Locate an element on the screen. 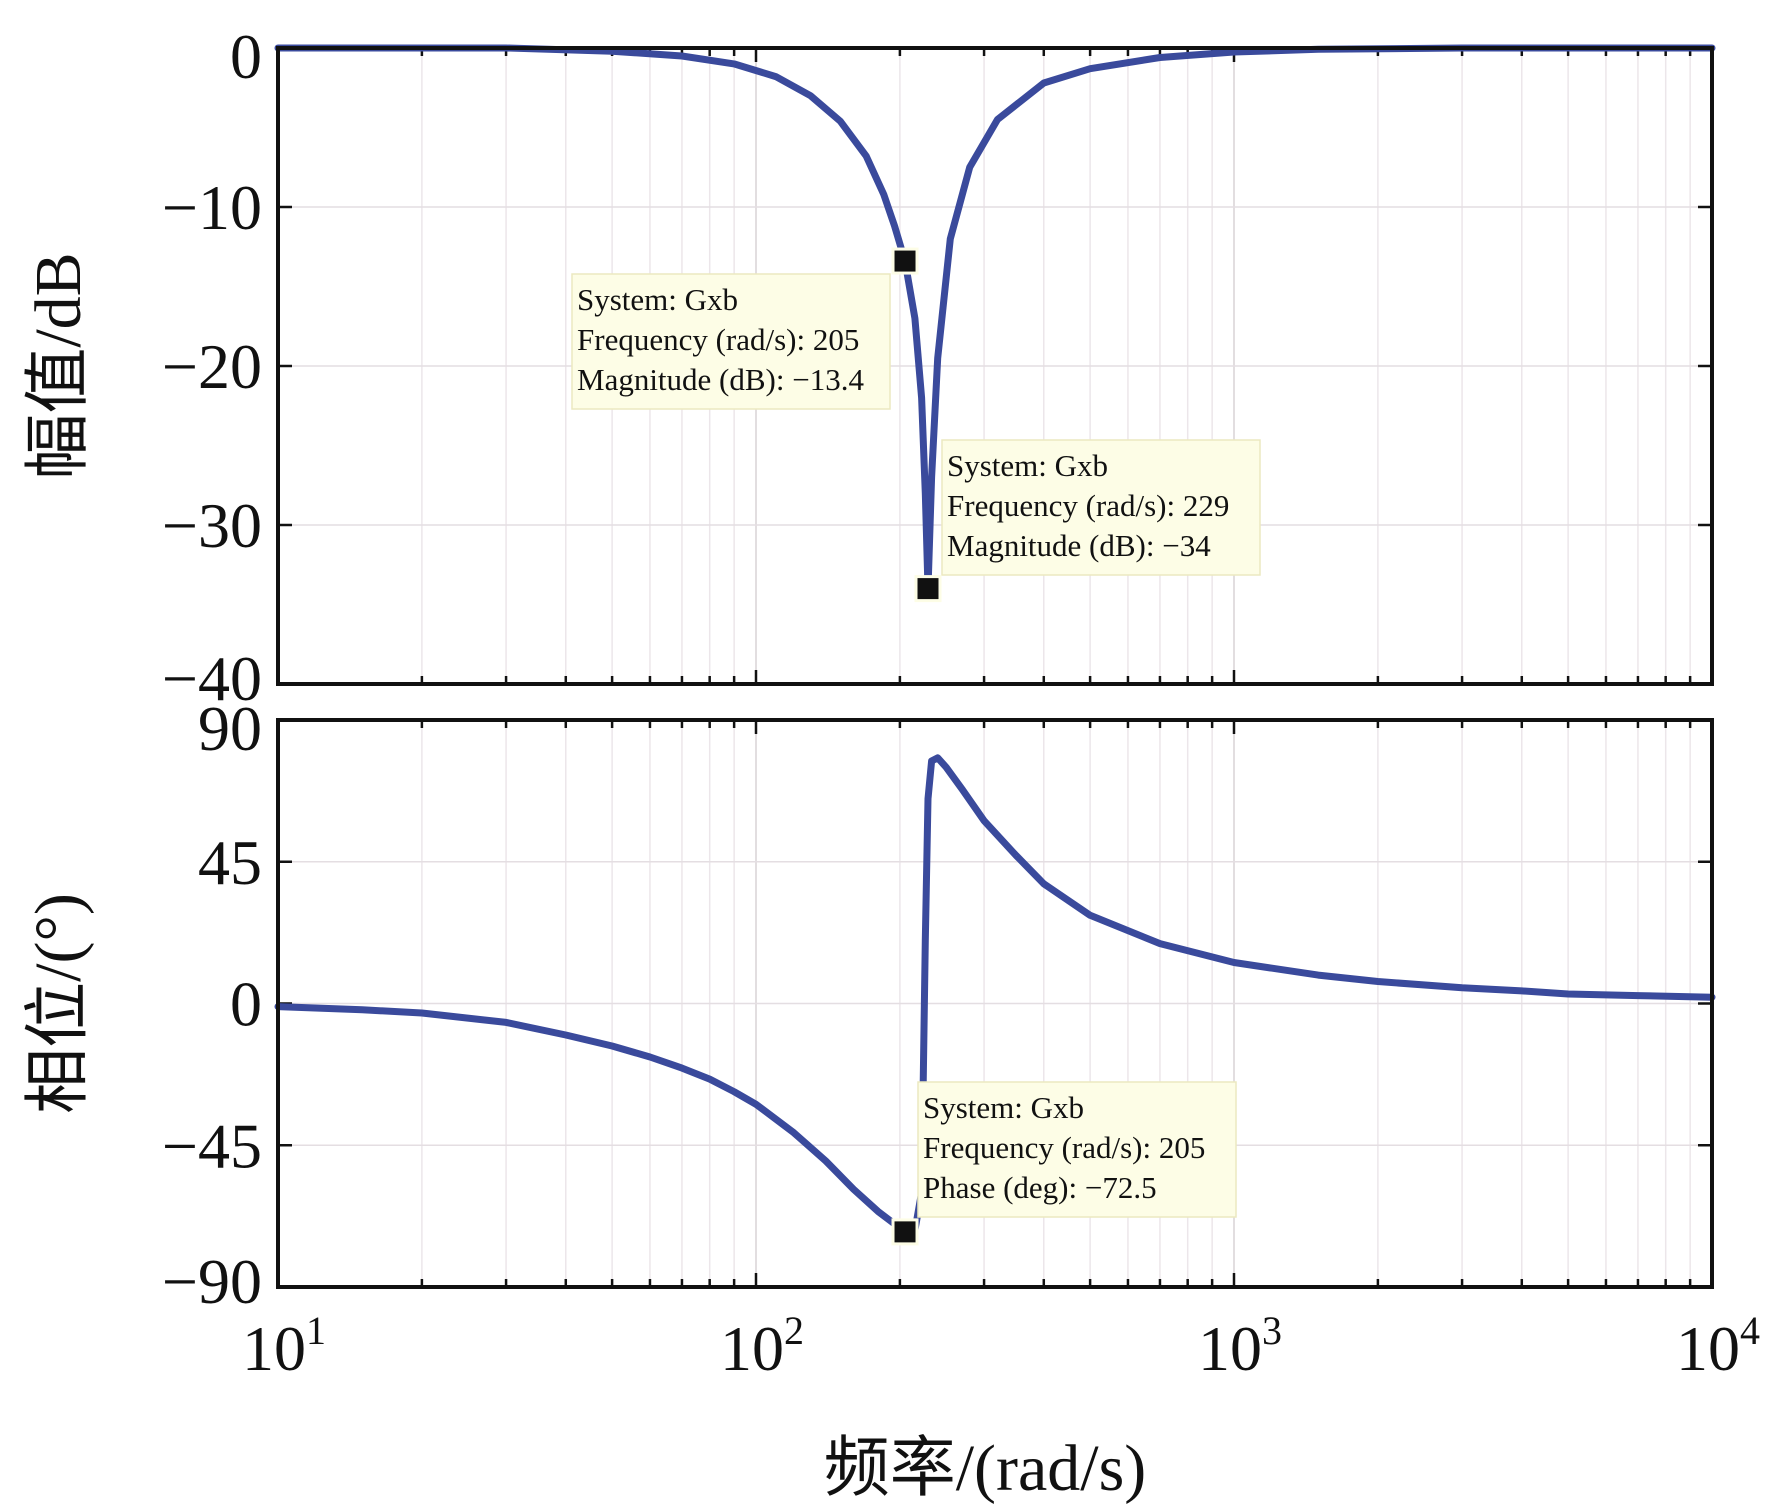  y-tick-label: −10 is located at coordinates (212, 207).